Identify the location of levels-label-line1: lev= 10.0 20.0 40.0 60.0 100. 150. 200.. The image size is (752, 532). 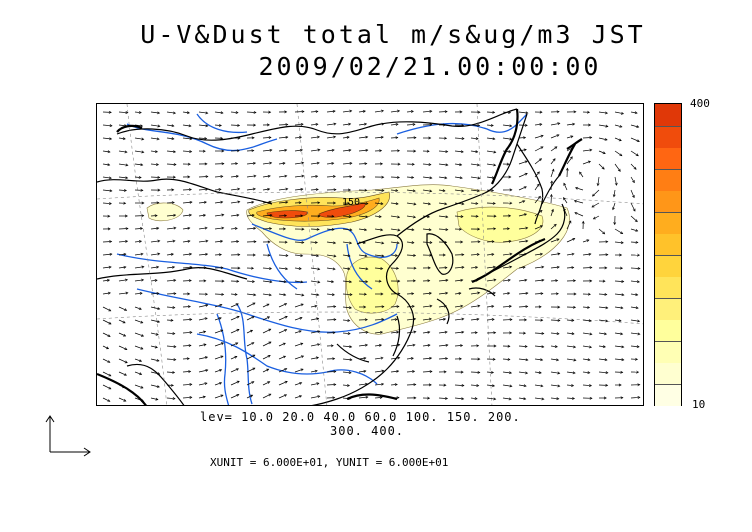
(360, 417).